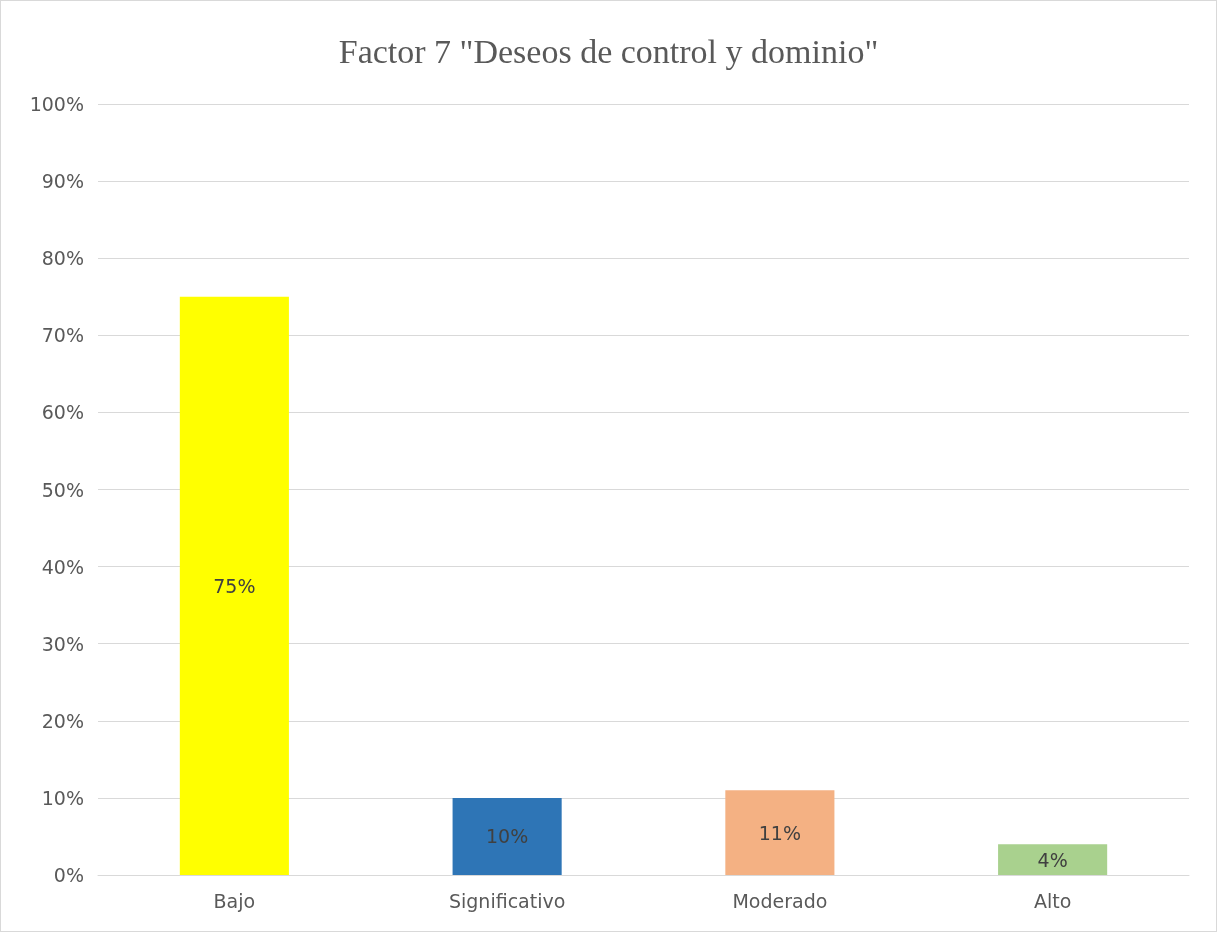 The width and height of the screenshot is (1217, 932). I want to click on data-label: 11%, so click(779, 832).